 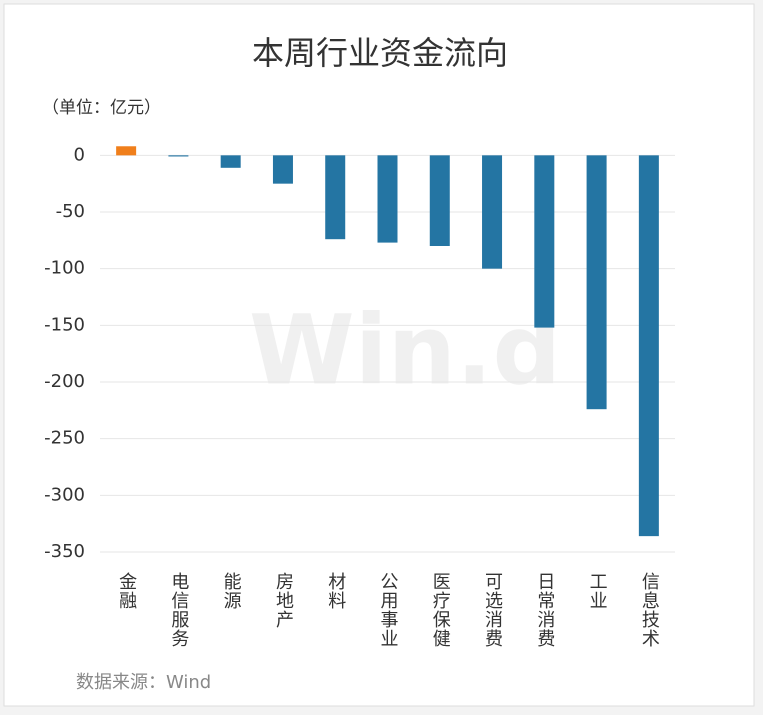 I want to click on watermark: Win.d, so click(x=405, y=350).